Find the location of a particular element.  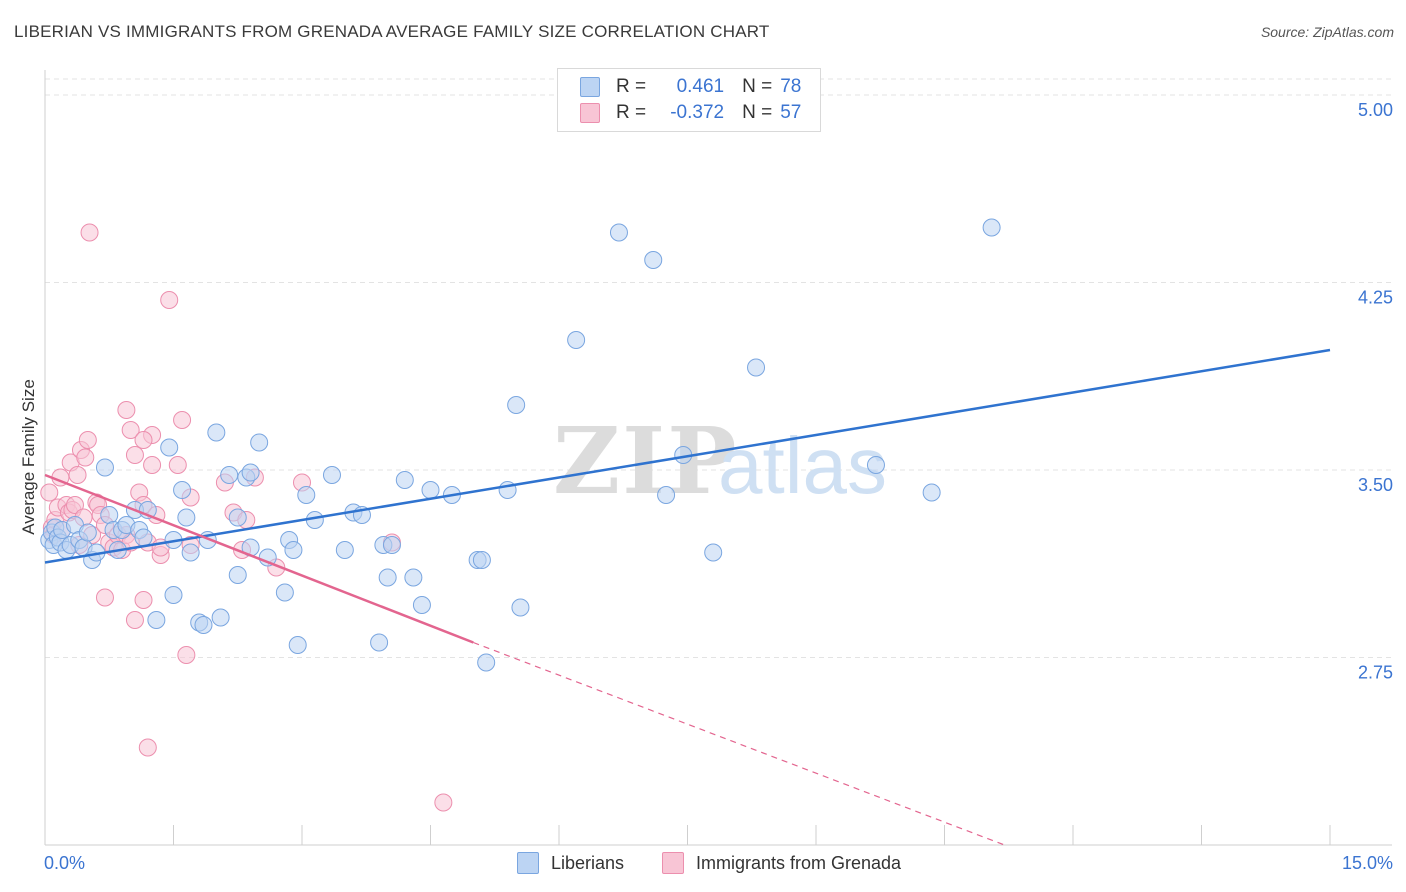

legend-item-liberians: Liberians is located at coordinates (570, 863).